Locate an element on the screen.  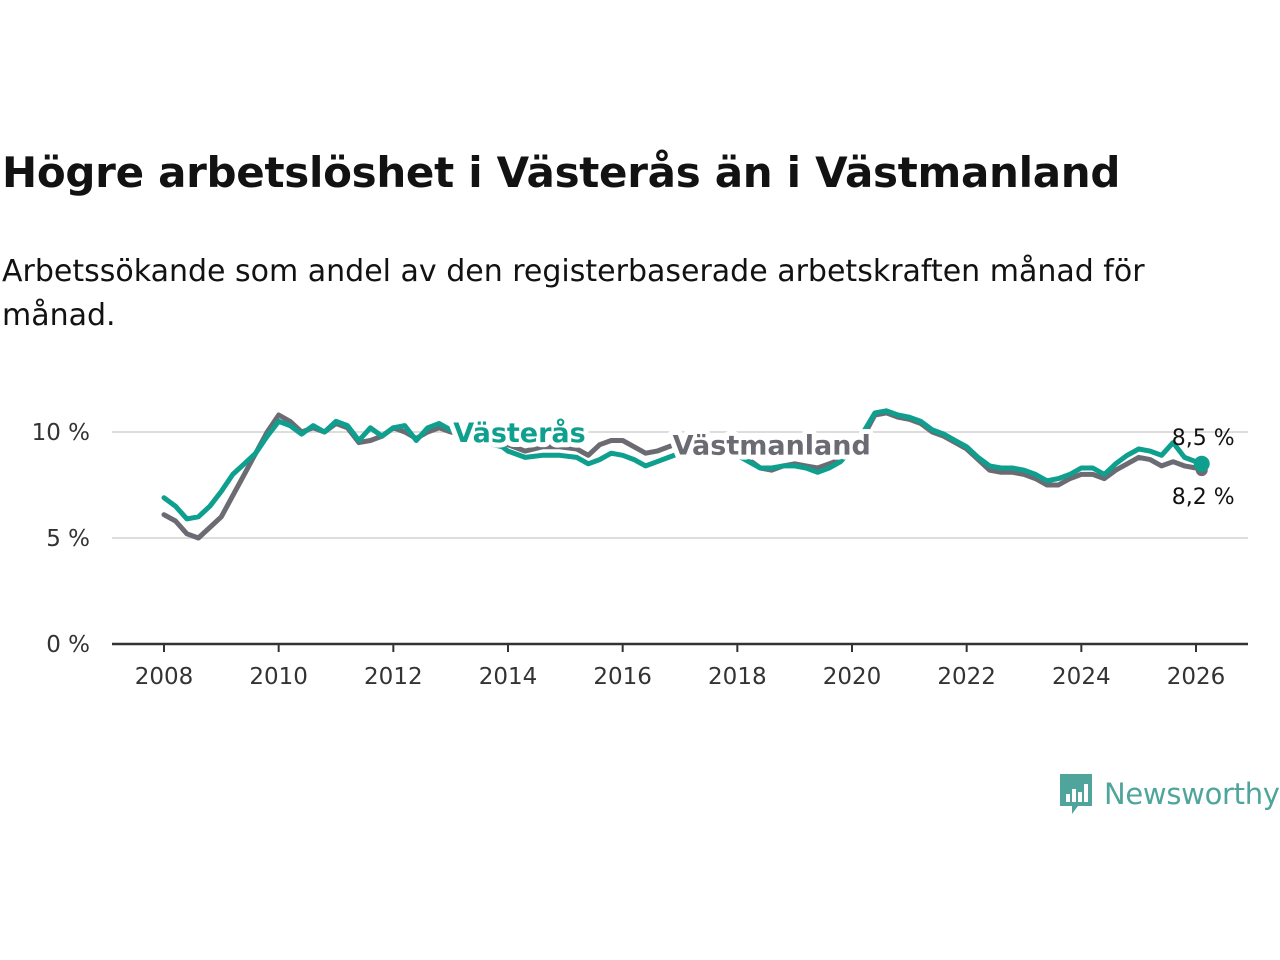
series-label-vasteras: Västerås is located at coordinates (519, 433).